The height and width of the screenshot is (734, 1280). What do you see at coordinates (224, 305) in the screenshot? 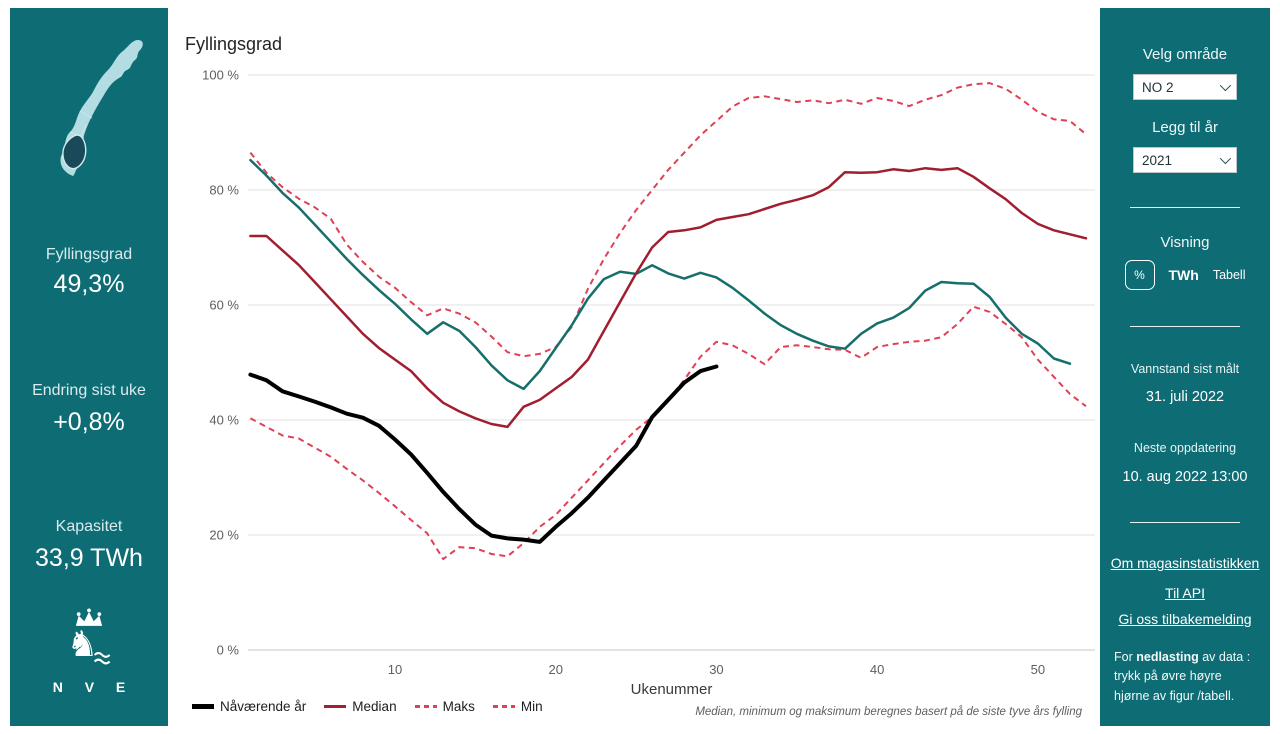
I see `svg-text: 60 %` at bounding box center [224, 305].